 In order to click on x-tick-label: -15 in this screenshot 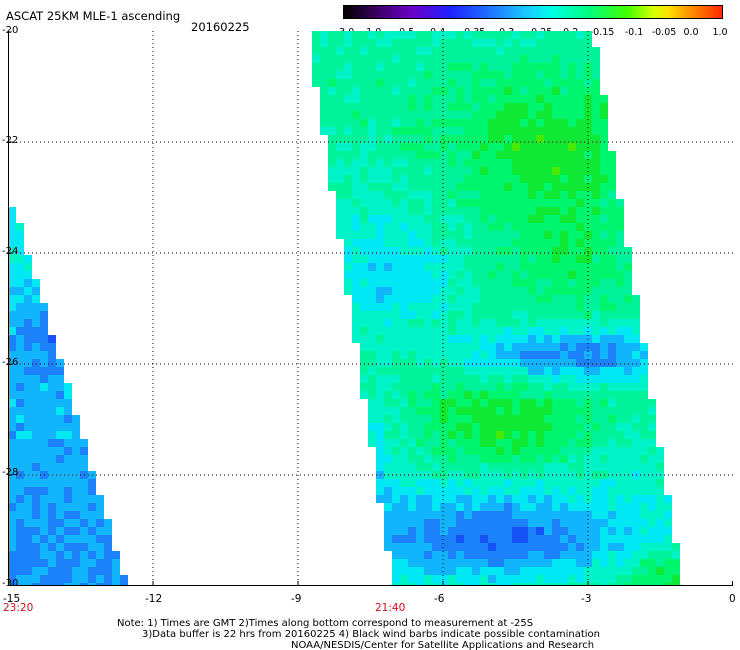, I will do `click(12, 599)`.